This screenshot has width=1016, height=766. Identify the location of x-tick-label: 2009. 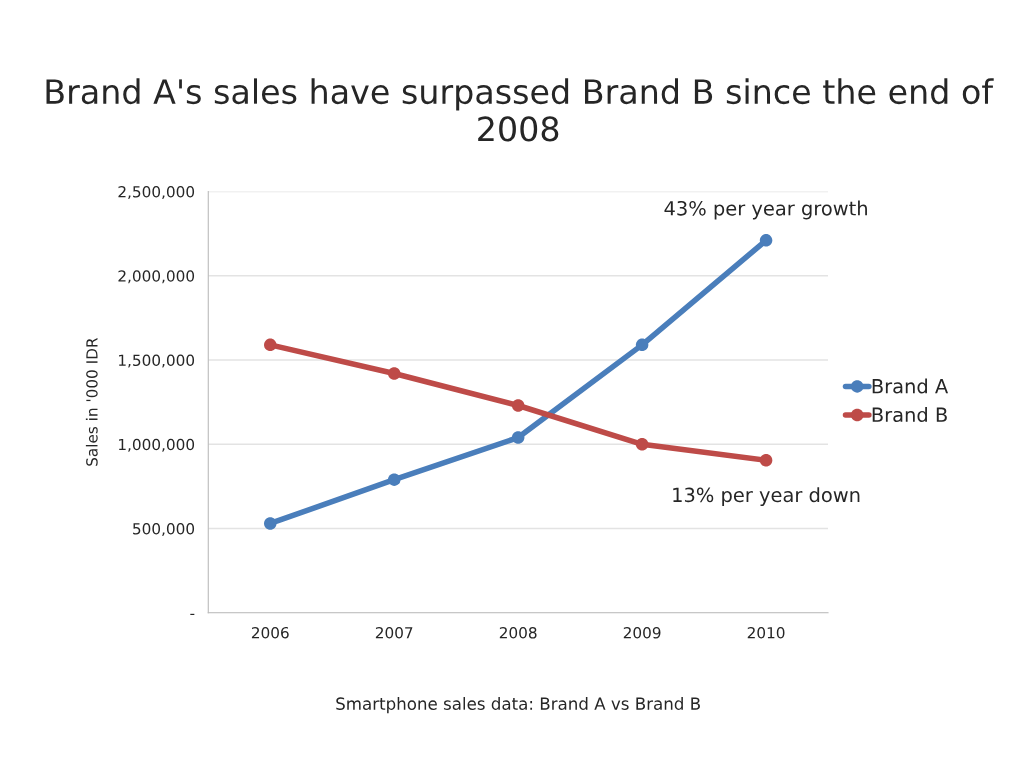
(642, 632).